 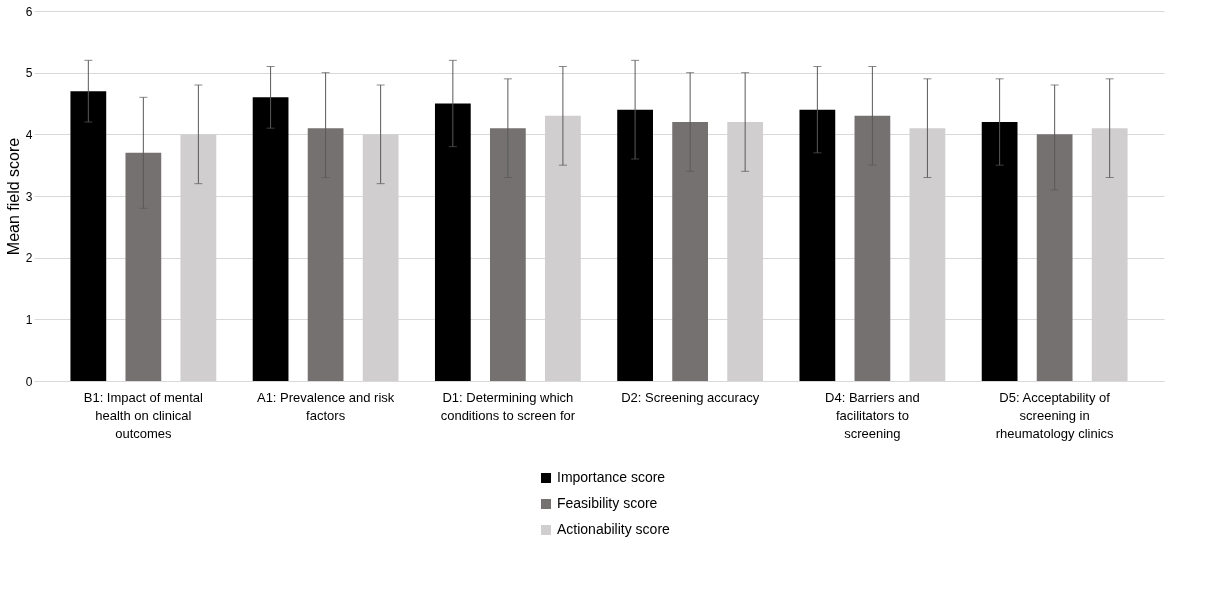 I want to click on x-tick-label: B1: Impact of mental health on clinical outcomes, so click(x=143, y=415).